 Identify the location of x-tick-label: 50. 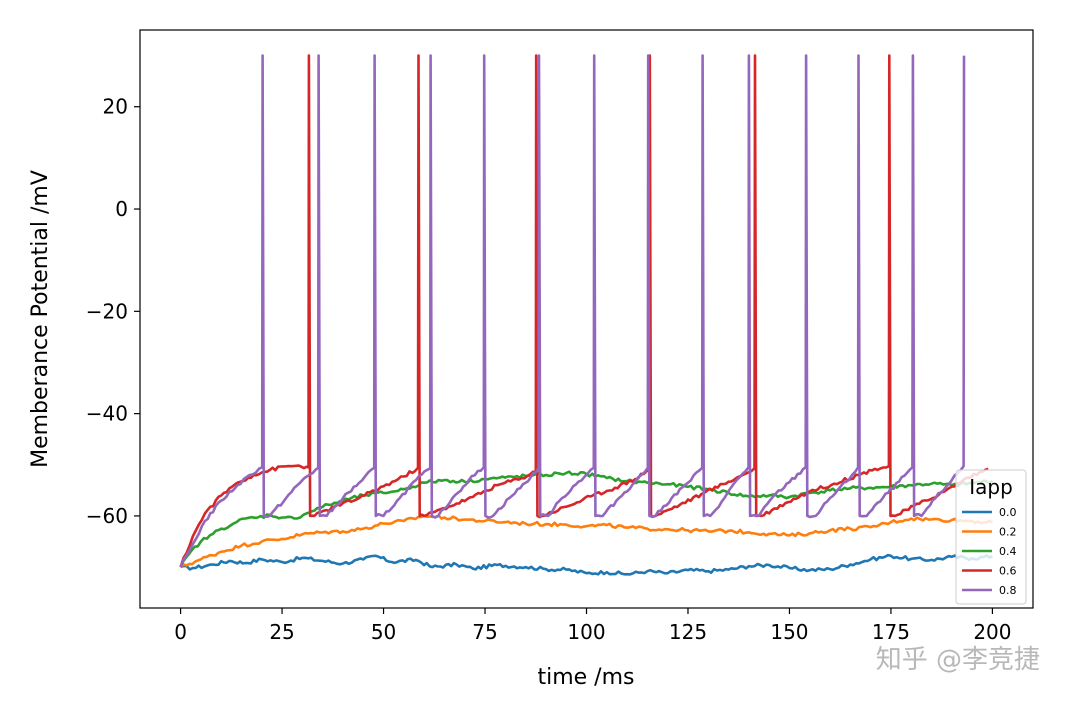
(383, 632).